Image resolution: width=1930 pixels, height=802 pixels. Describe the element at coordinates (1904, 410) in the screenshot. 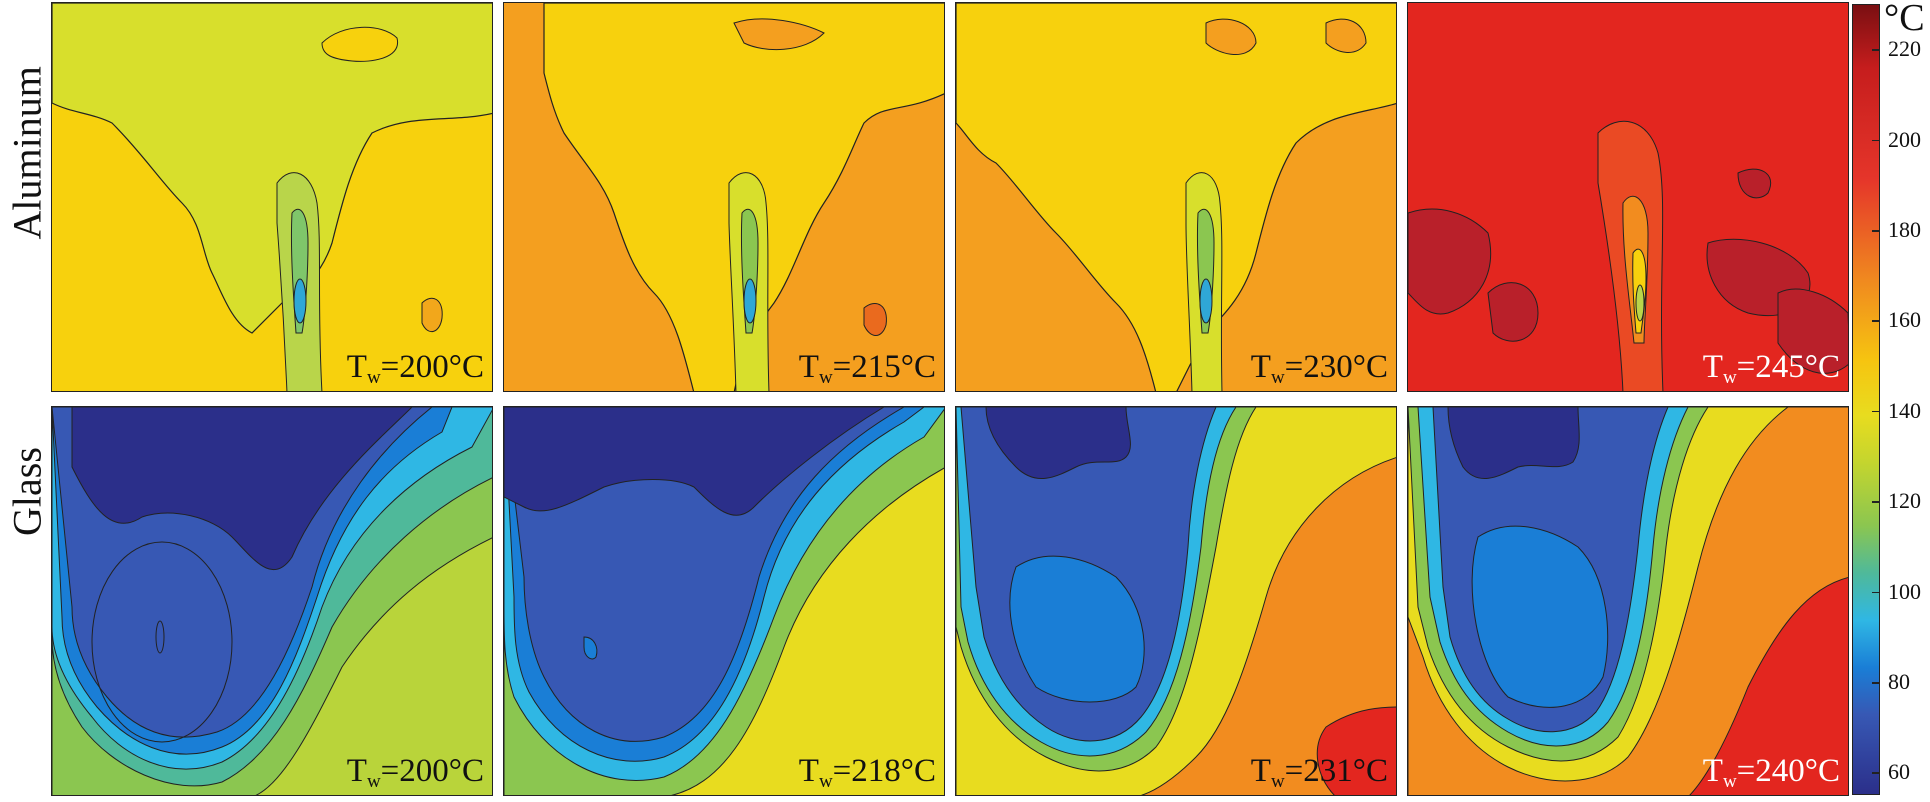

I see `colorbar-tick-label: 140` at that location.